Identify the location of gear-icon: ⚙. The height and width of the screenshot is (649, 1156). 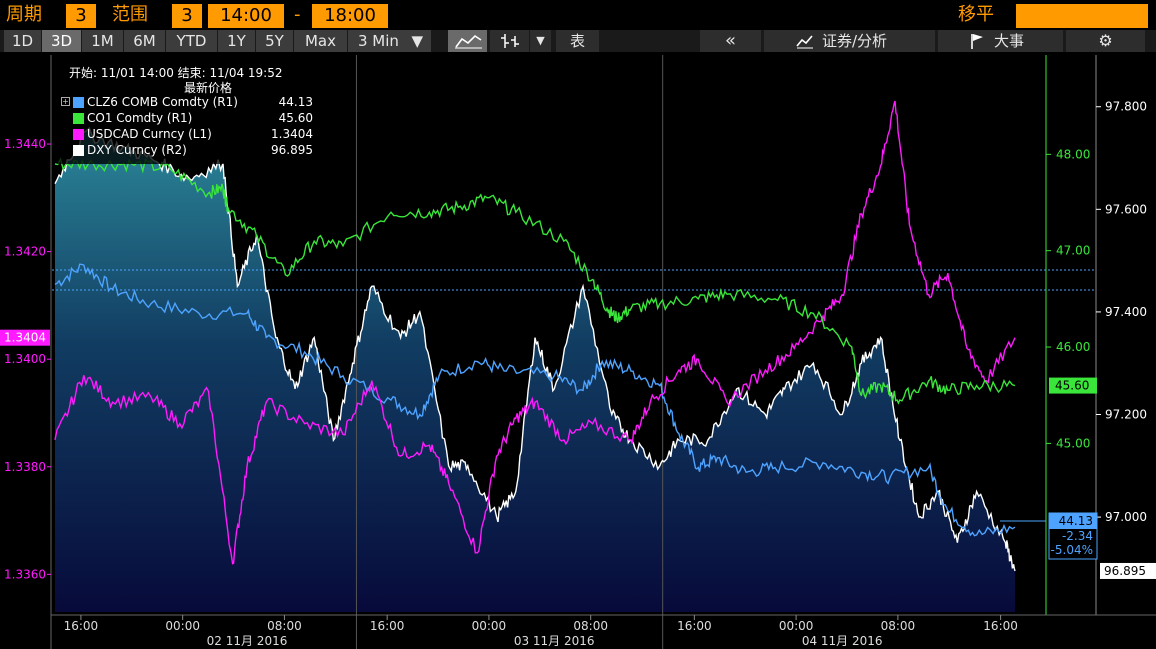
(1106, 41).